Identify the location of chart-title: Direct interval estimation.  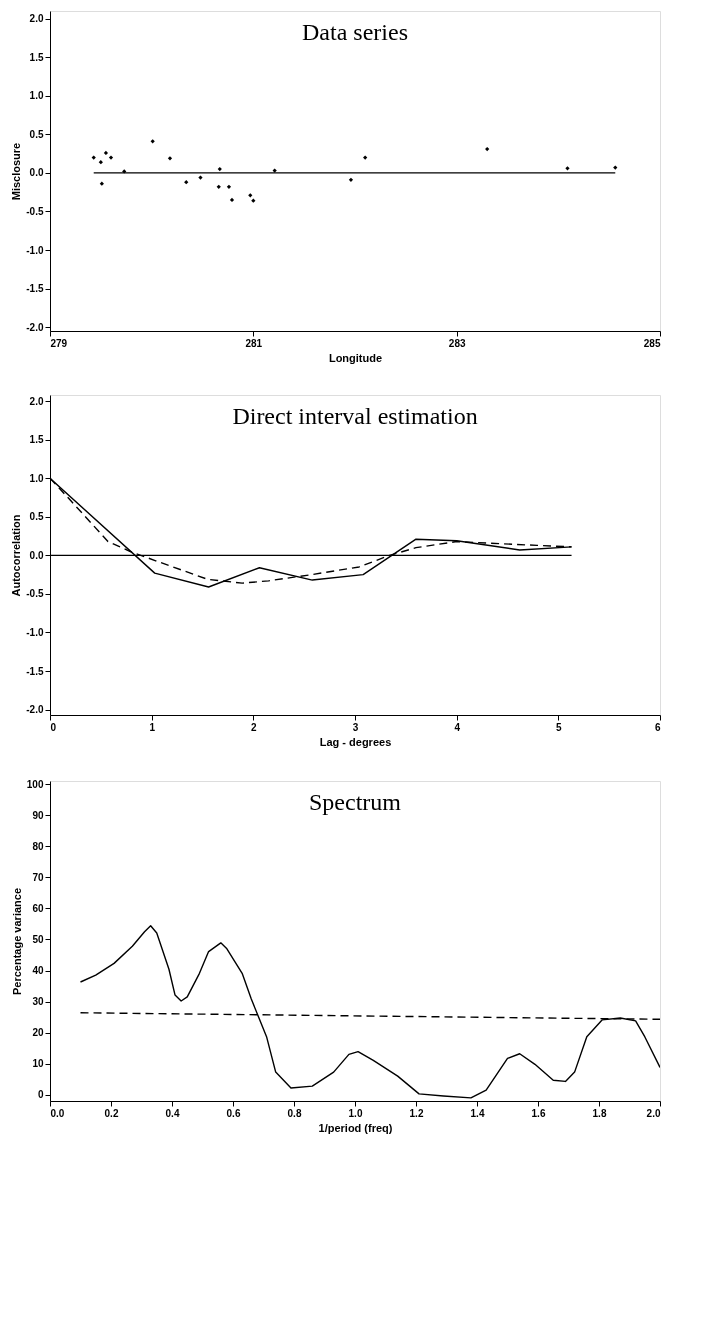
(355, 416).